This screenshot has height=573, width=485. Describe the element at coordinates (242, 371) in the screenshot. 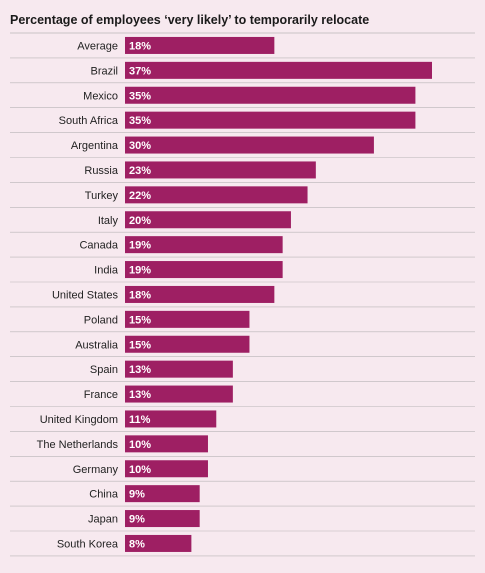

I see `bar-row: Spain 13%` at that location.